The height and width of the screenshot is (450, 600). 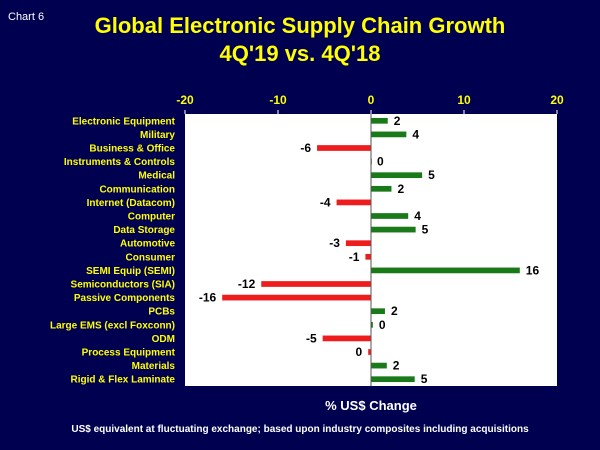 What do you see at coordinates (300, 25) in the screenshot?
I see `chart-title: Global Electronic Supply Chain Growth` at bounding box center [300, 25].